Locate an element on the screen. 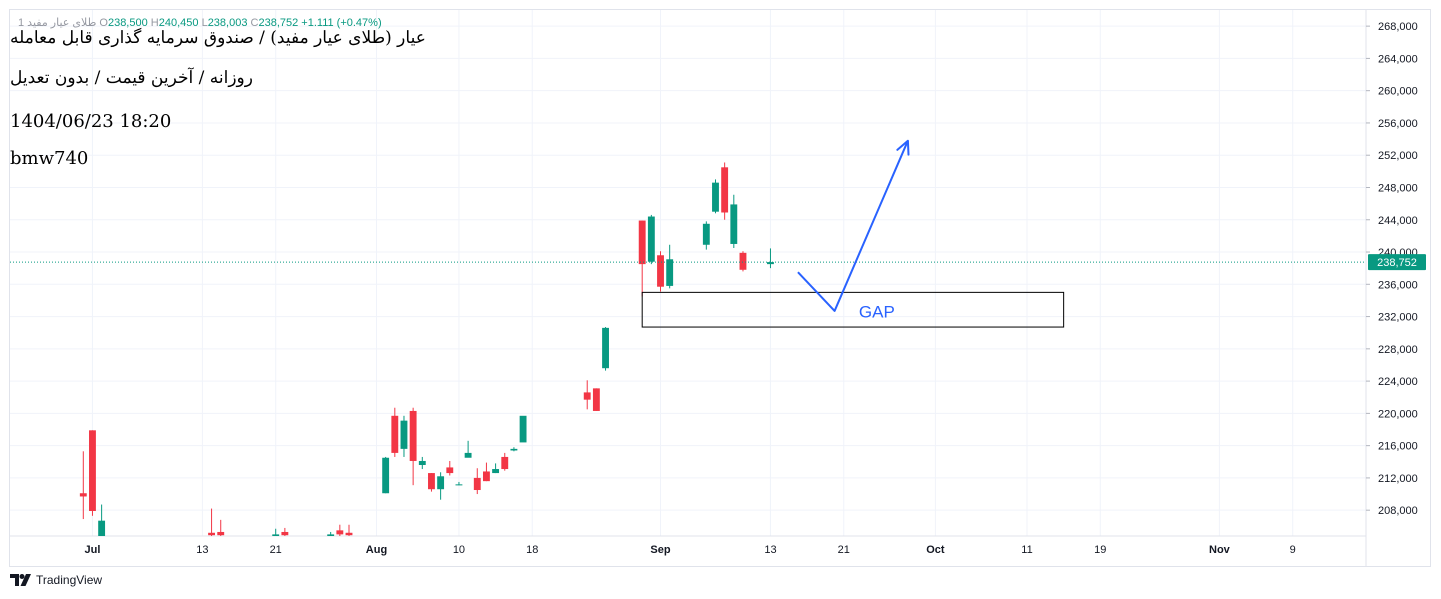 The height and width of the screenshot is (599, 1441). x-tick-label: Nov is located at coordinates (1220, 550).